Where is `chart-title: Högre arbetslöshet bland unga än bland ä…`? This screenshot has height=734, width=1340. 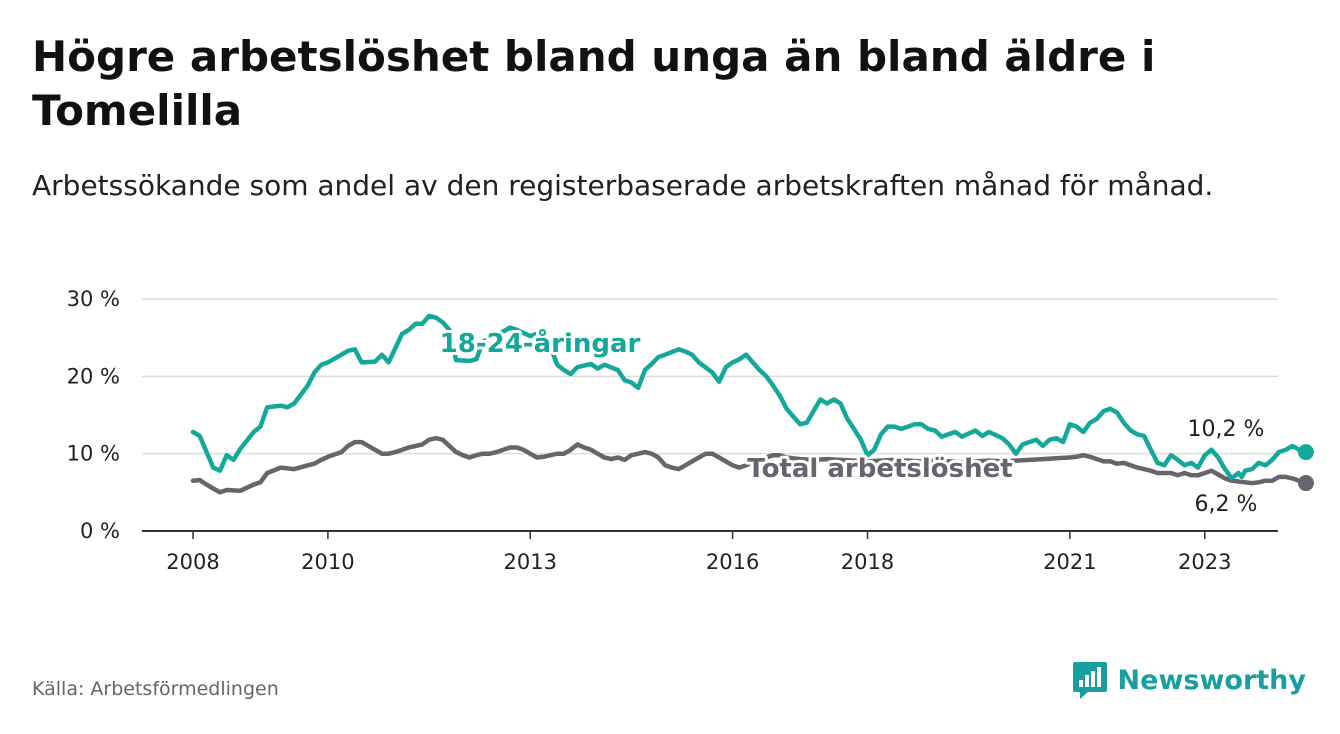 chart-title: Högre arbetslöshet bland unga än bland ä… is located at coordinates (594, 83).